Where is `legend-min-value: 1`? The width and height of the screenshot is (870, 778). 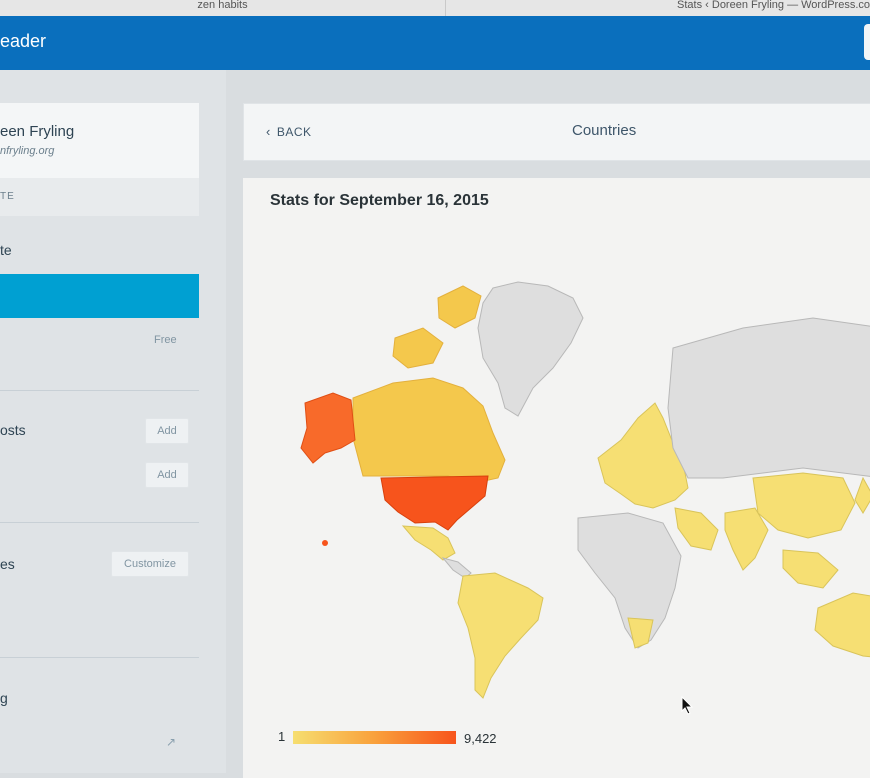 legend-min-value: 1 is located at coordinates (282, 736).